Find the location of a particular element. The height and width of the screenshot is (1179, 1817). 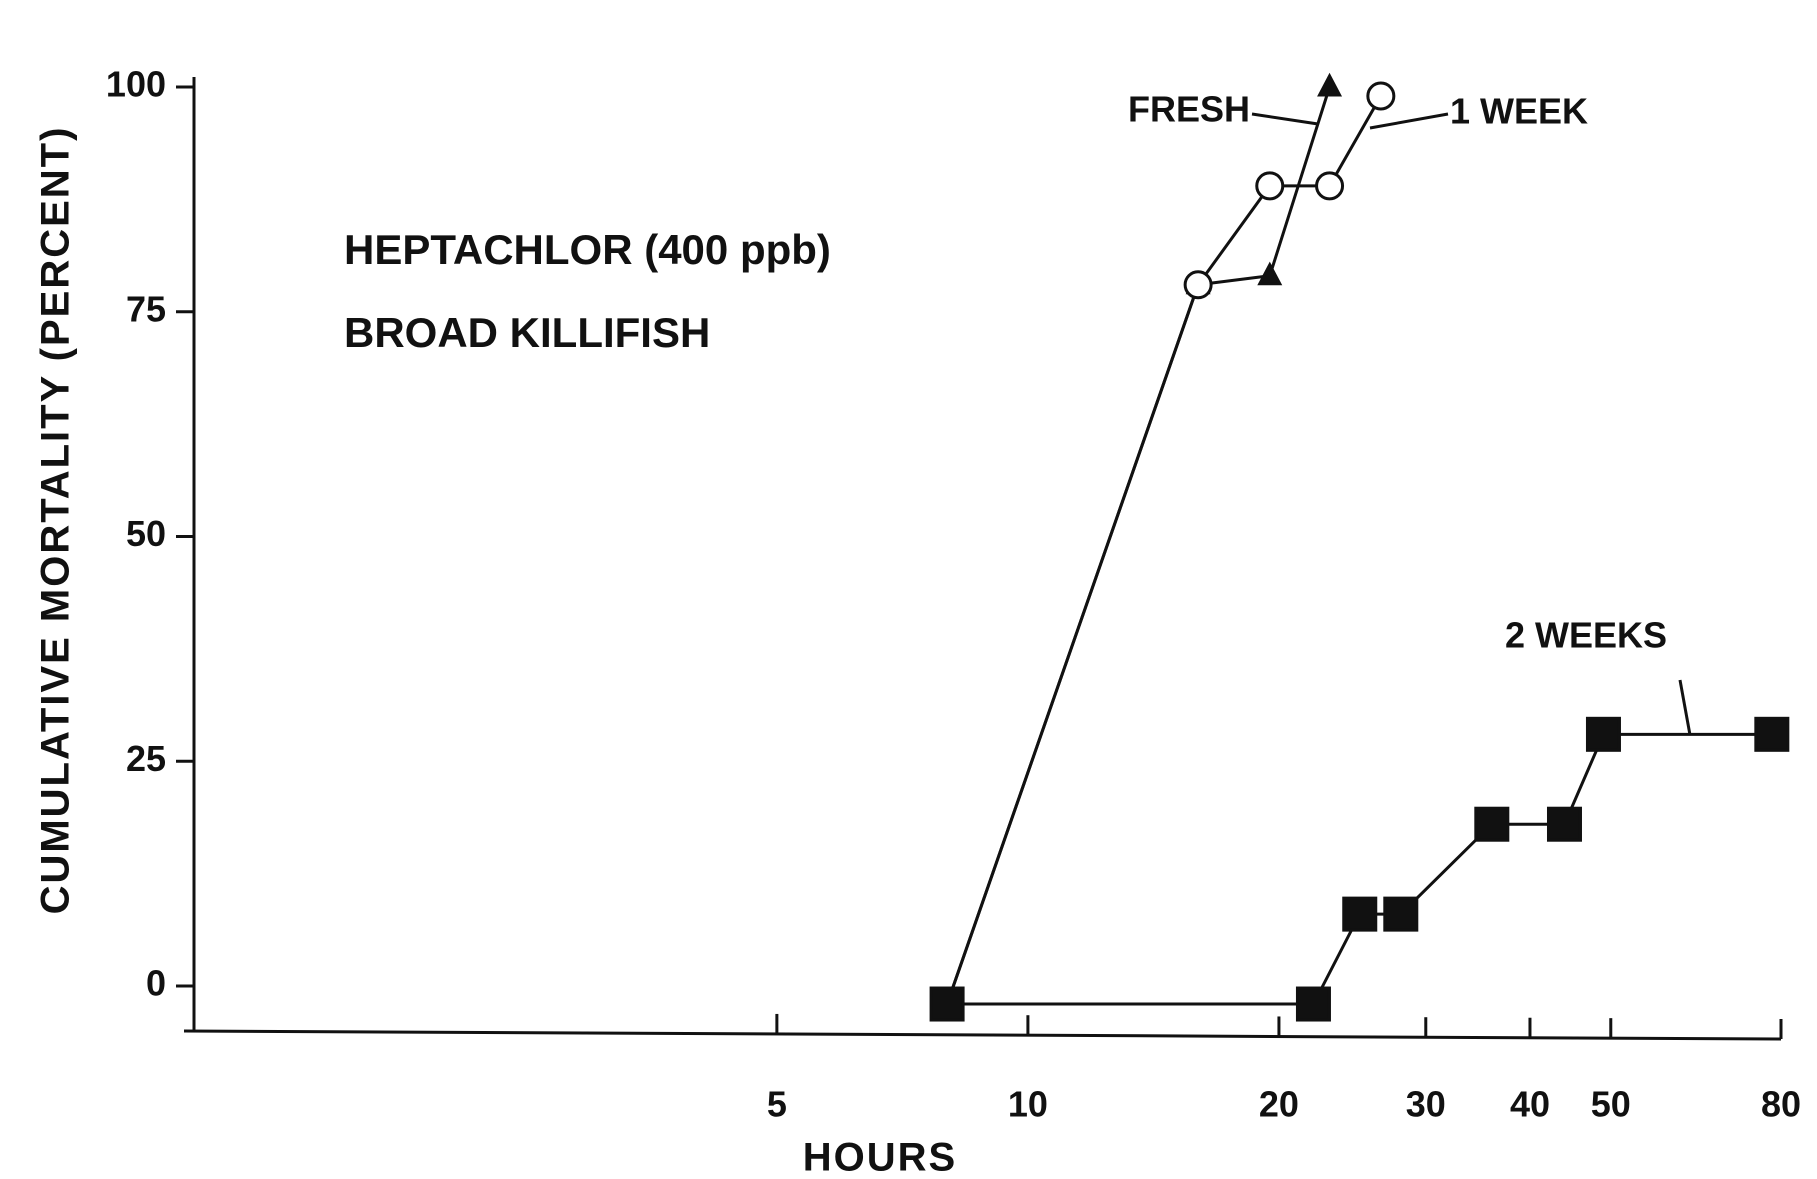

x-tick-label: 80 is located at coordinates (1781, 1104).